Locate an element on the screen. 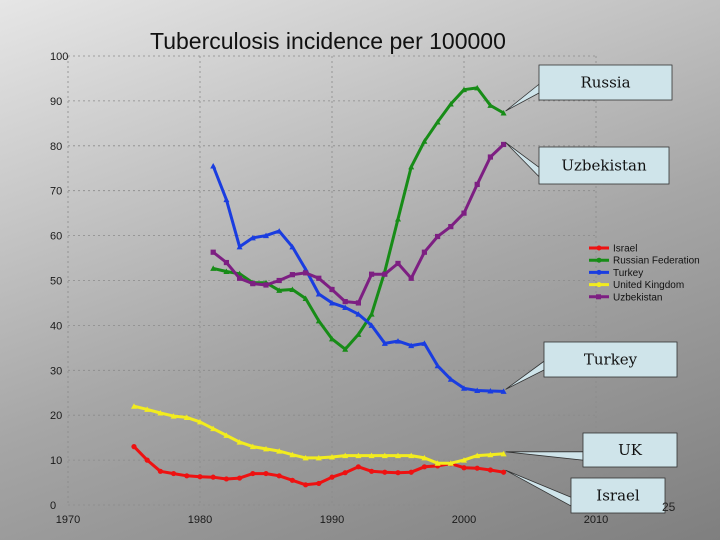 This screenshot has height=540, width=720. callout-label: Russia is located at coordinates (605, 83).